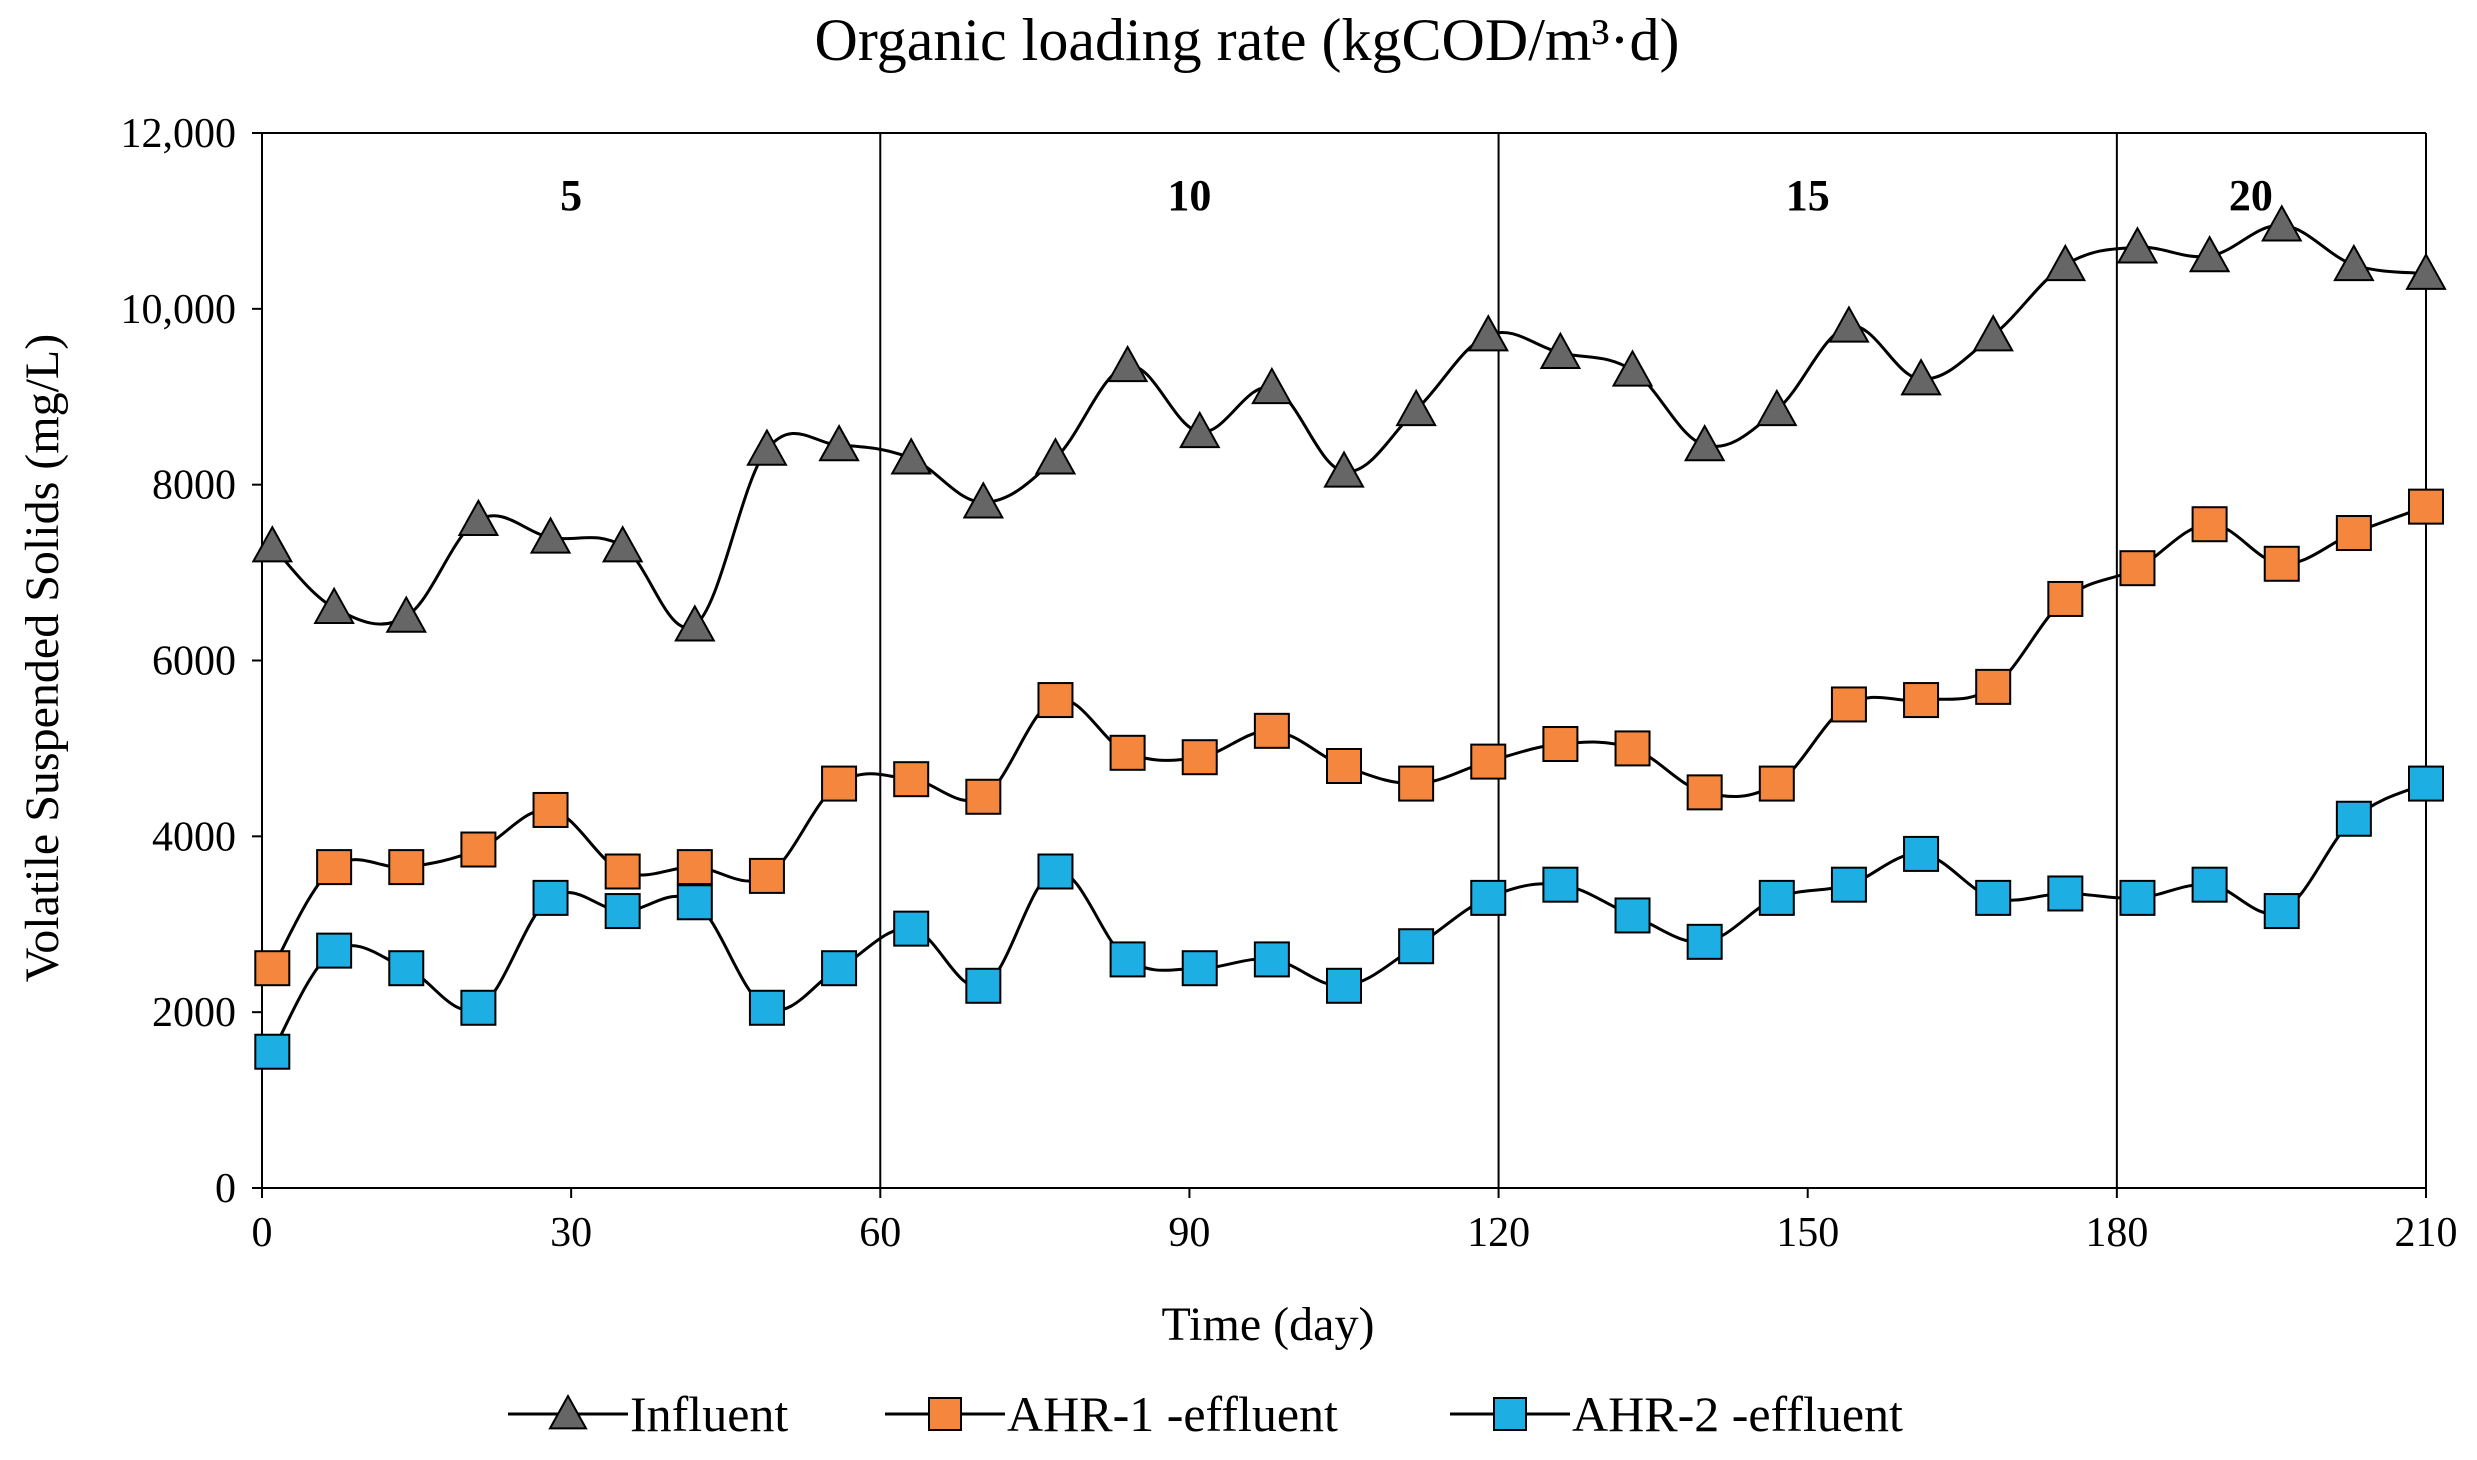  I want to click on legend-item-2: AHR-1 -effluent, so click(1111, 1414).